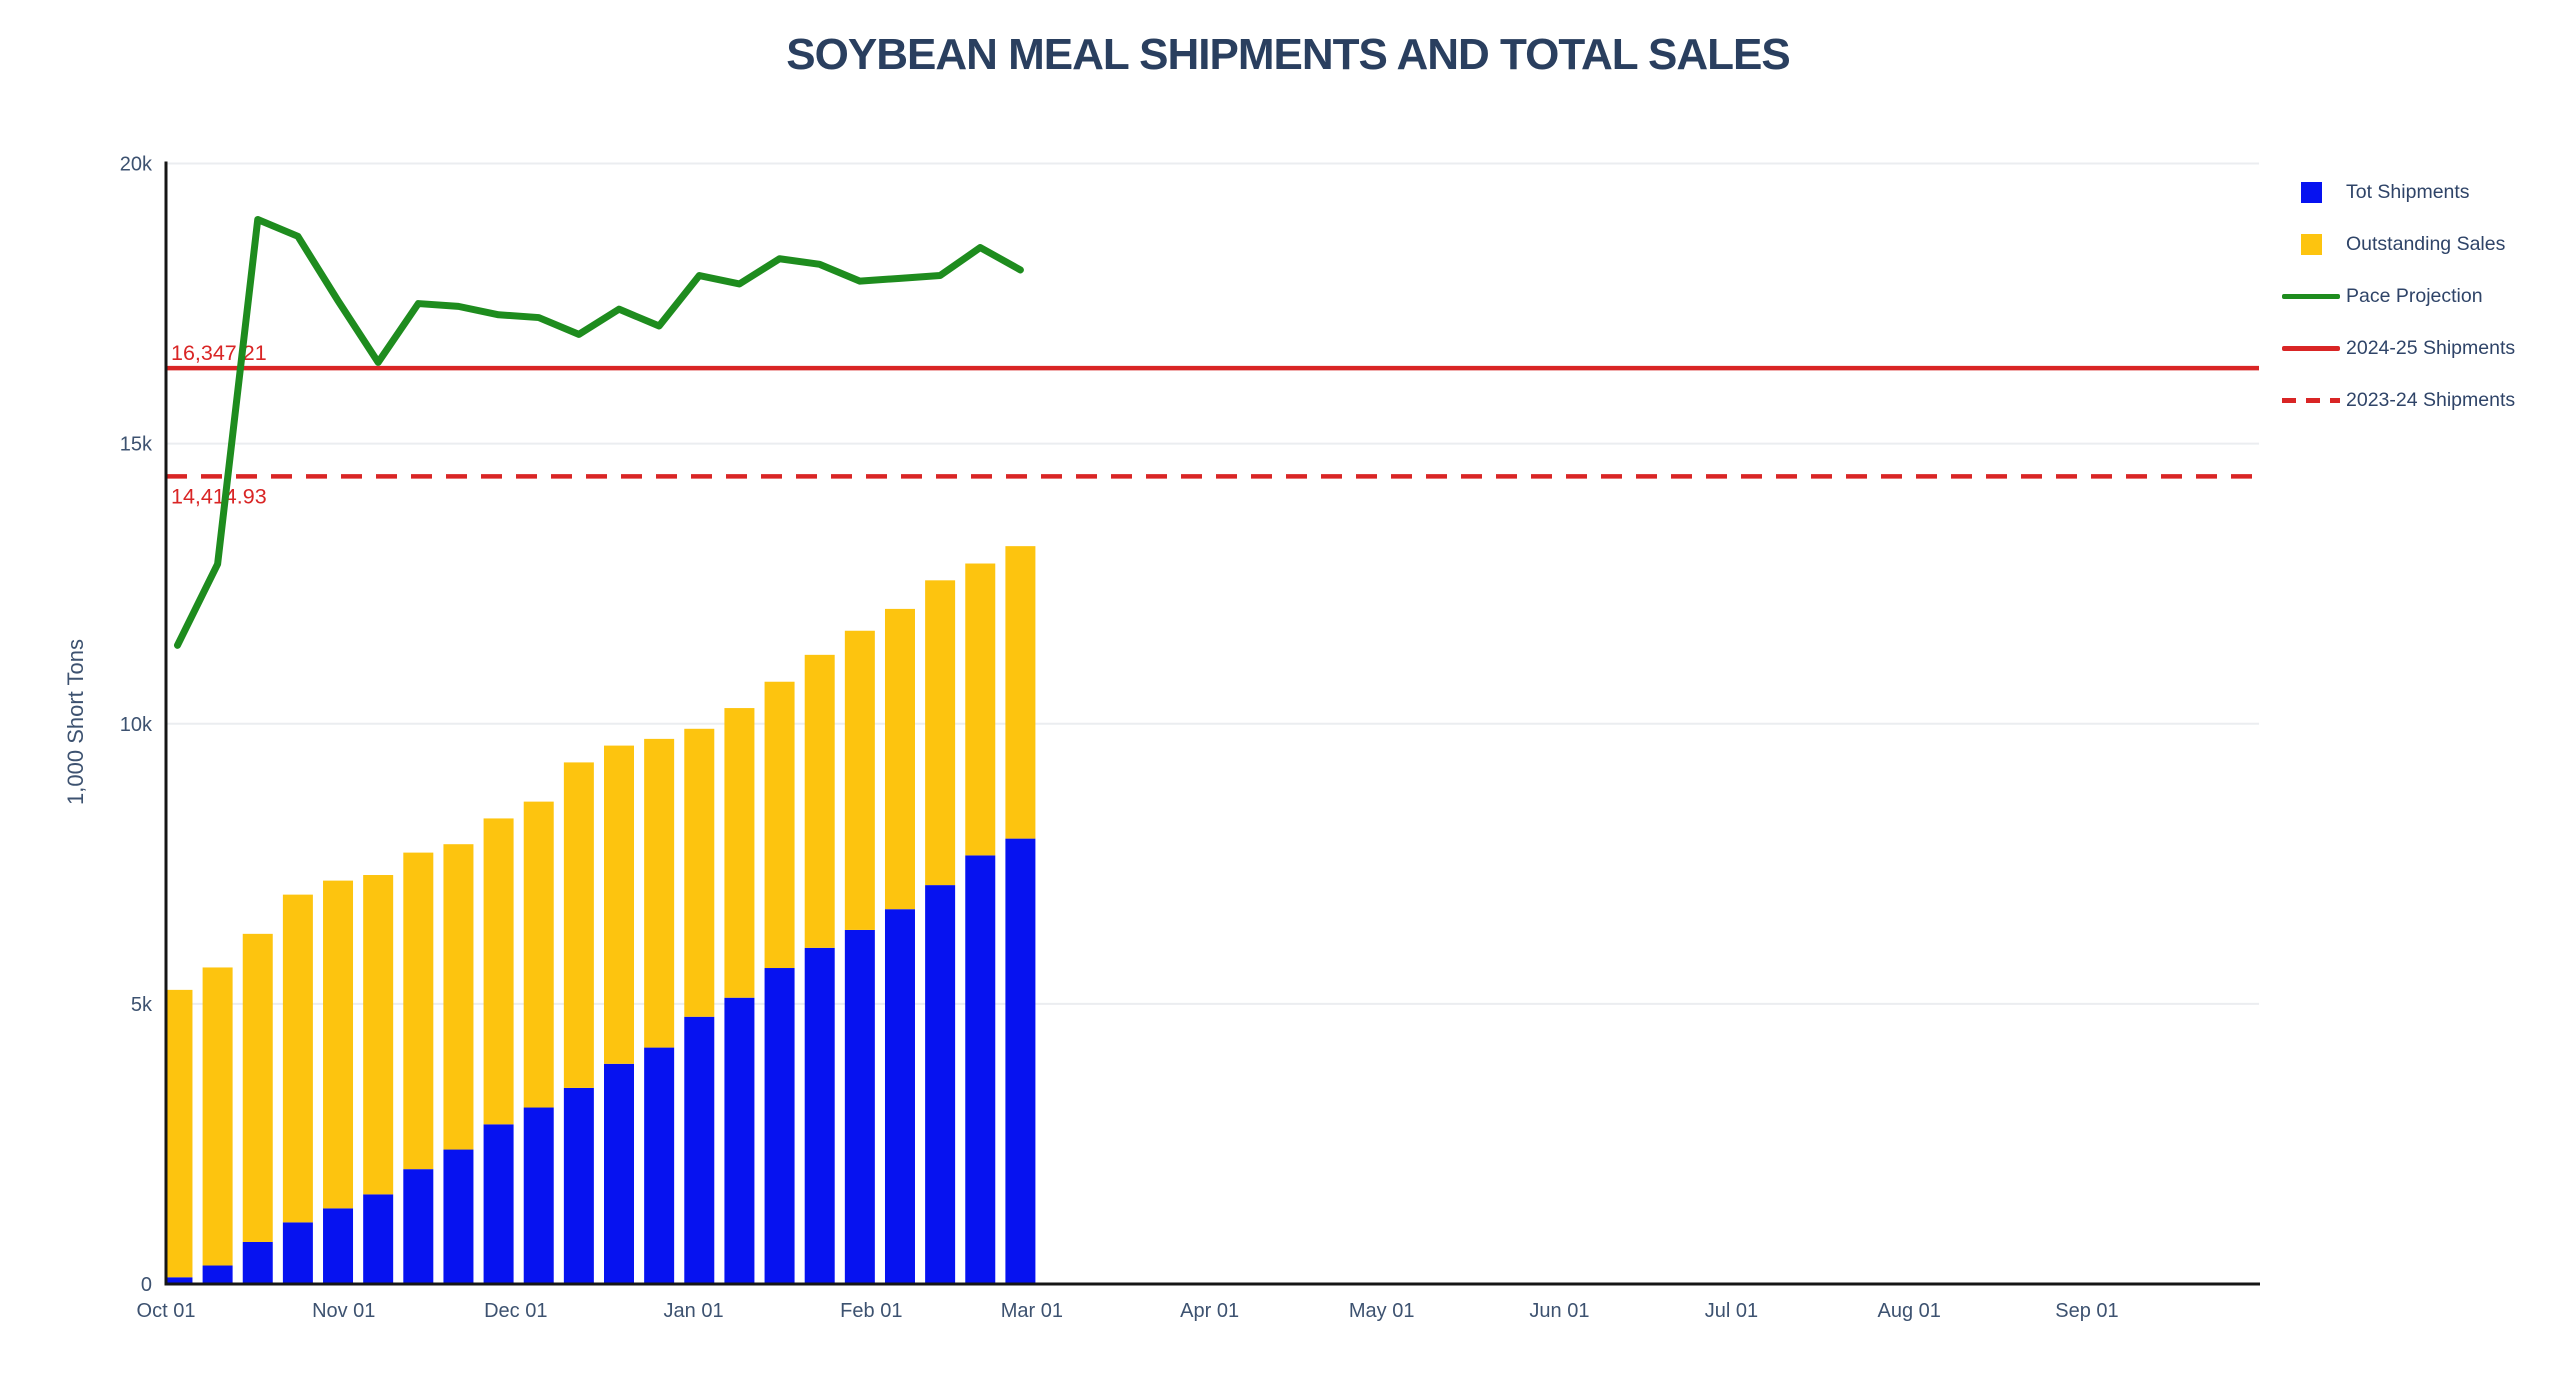 The height and width of the screenshot is (1392, 2560). What do you see at coordinates (1288, 54) in the screenshot?
I see `chart-title: SOYBEAN MEAL SHIPMENTS AND TOTAL SALES` at bounding box center [1288, 54].